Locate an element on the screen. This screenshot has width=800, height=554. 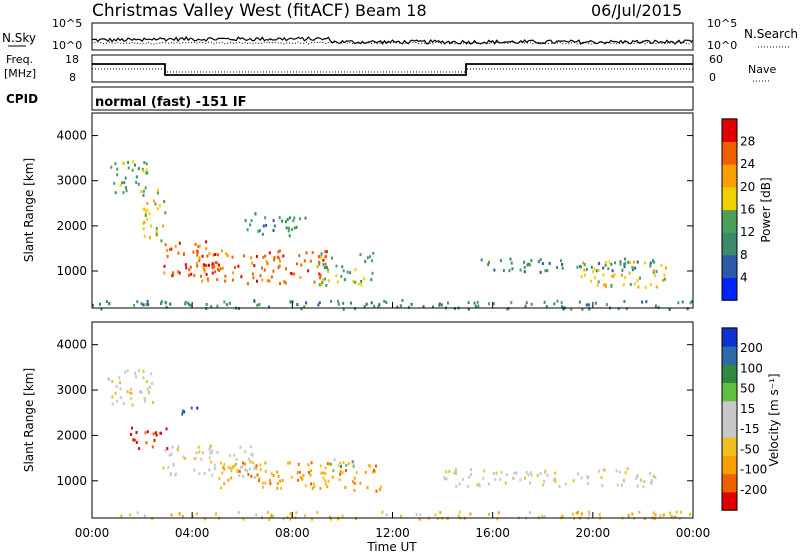
noise-tick-bottom-right: 10^0 is located at coordinates (722, 45).